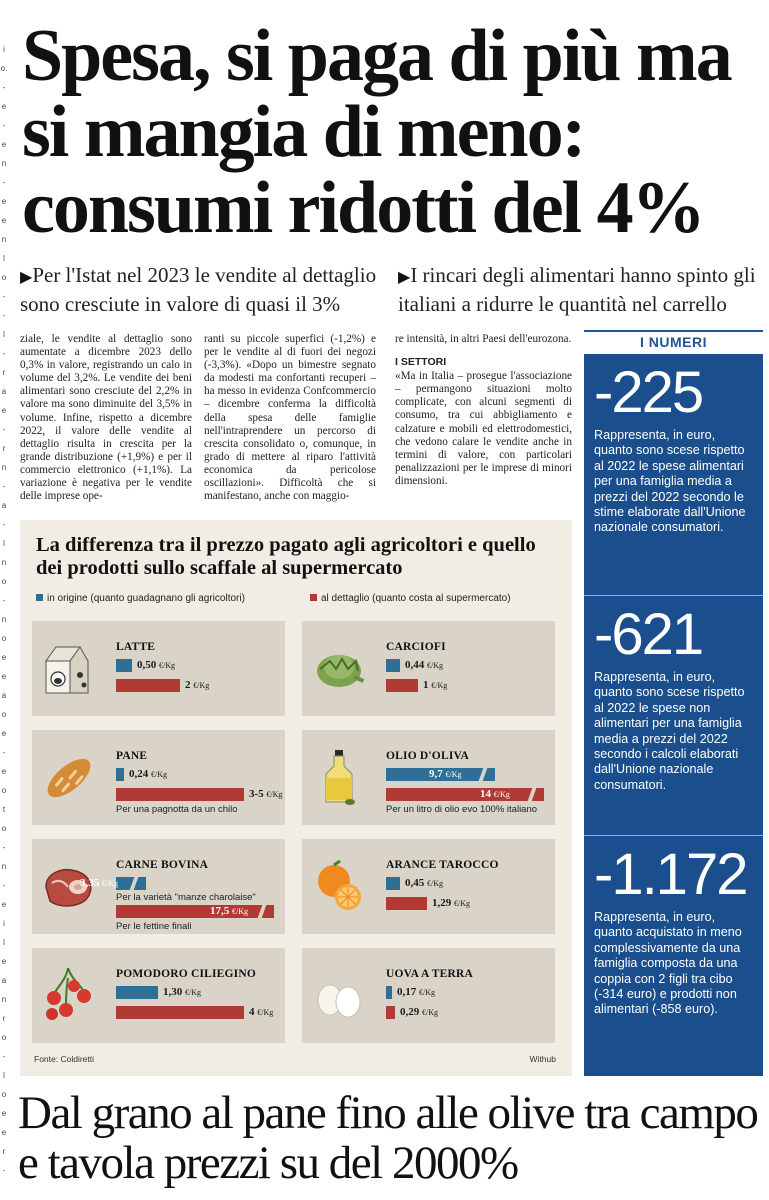 This screenshot has width=769, height=1200. I want to click on data-label: 14 €/Kg, so click(495, 794).